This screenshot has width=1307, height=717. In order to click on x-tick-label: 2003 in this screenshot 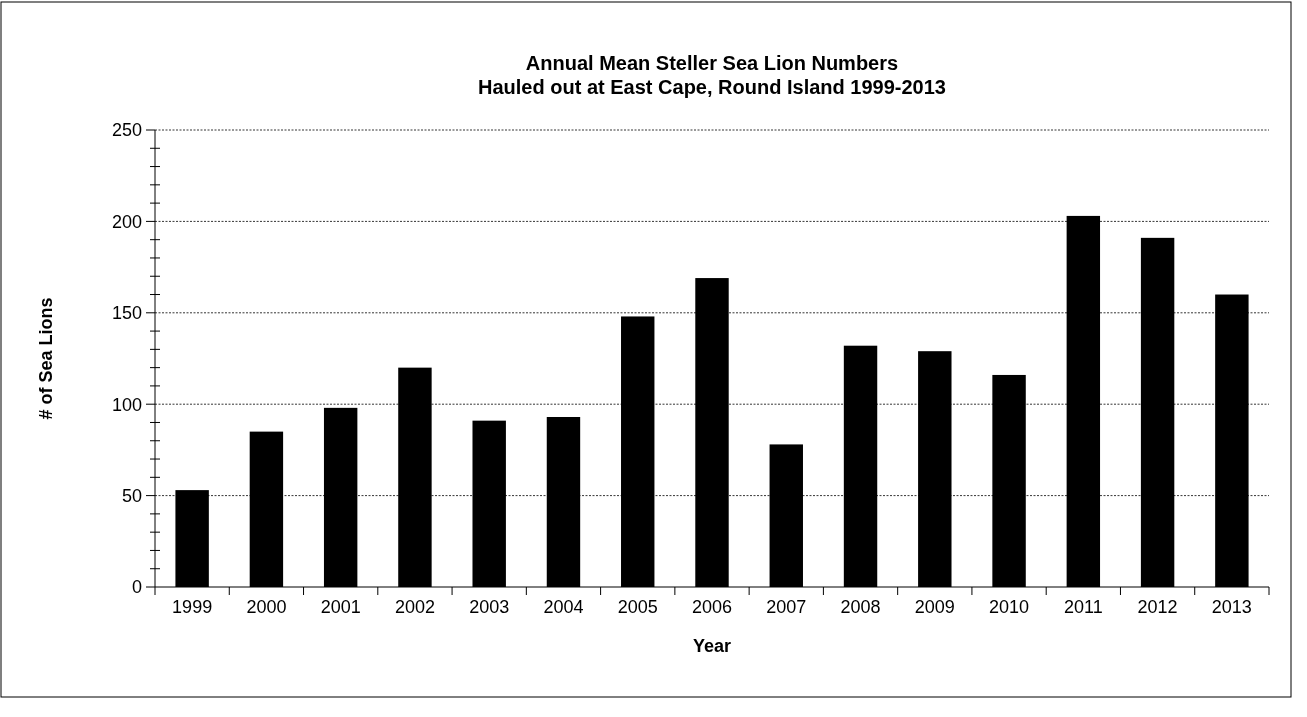, I will do `click(489, 607)`.